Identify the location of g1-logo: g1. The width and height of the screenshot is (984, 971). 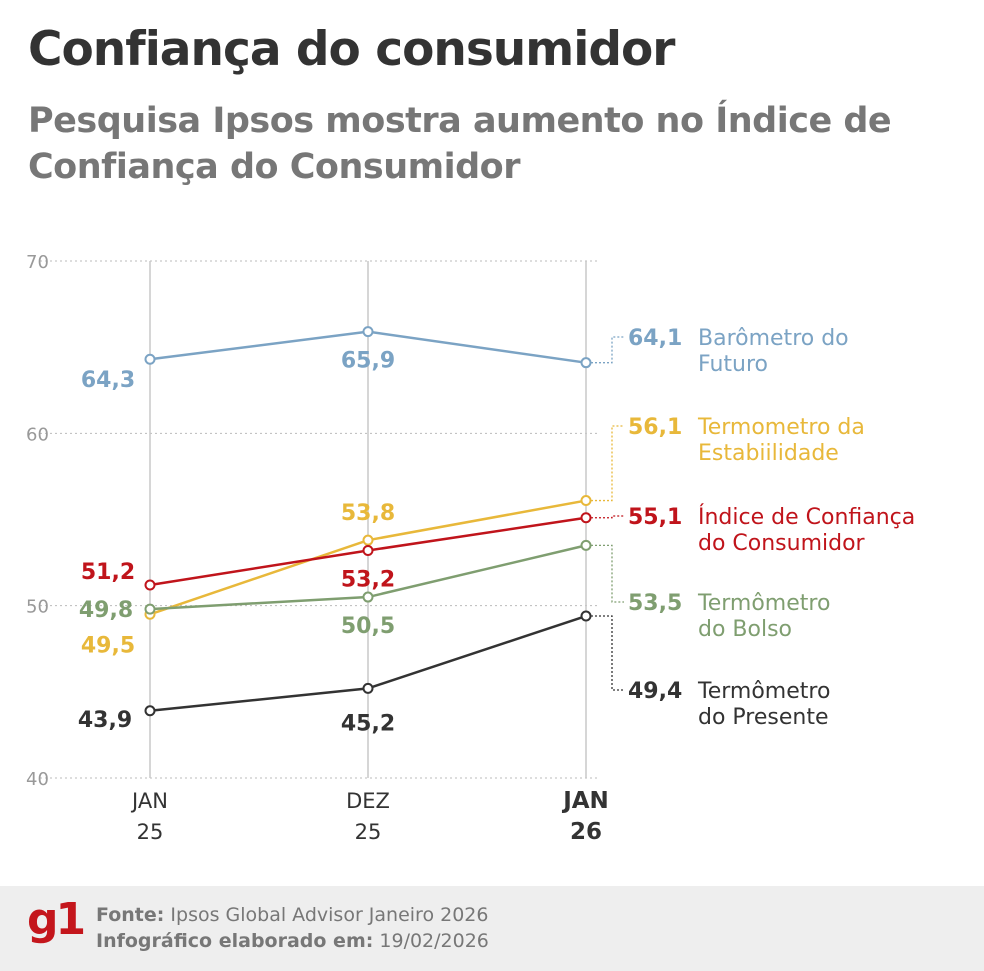
(56, 919).